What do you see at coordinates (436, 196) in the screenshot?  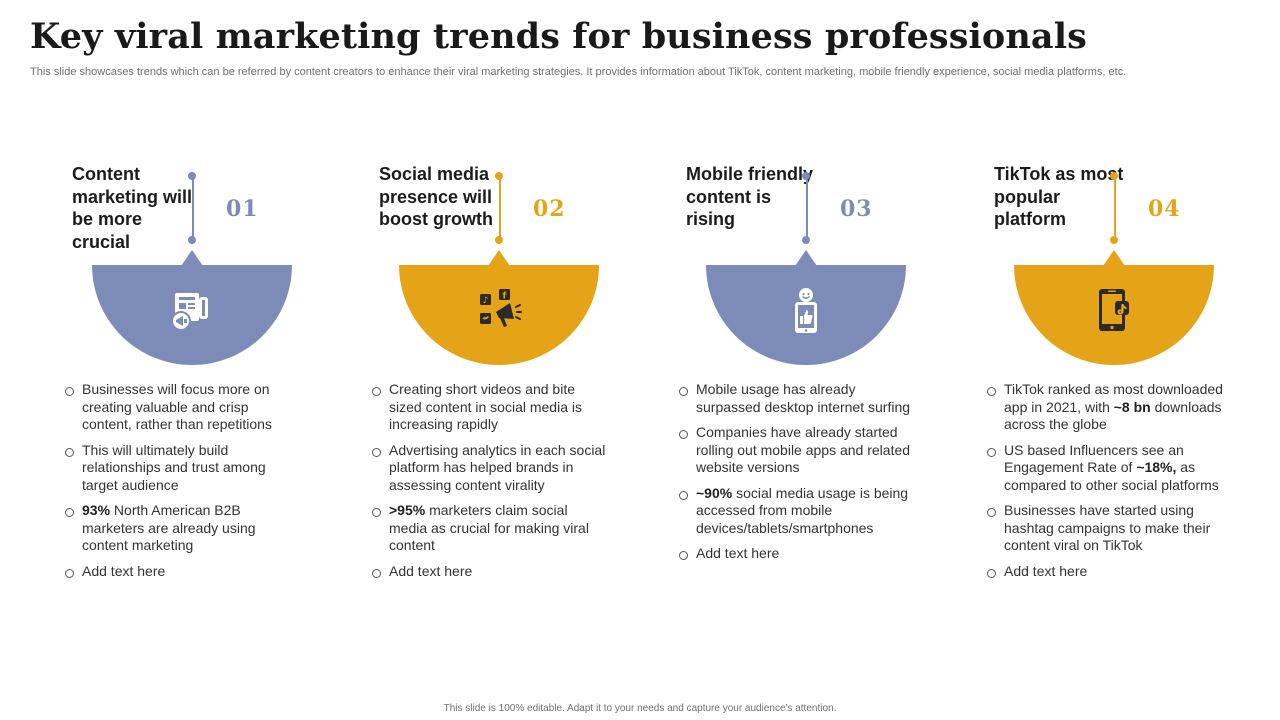 I see `card-heading: Social media presence will boost growth` at bounding box center [436, 196].